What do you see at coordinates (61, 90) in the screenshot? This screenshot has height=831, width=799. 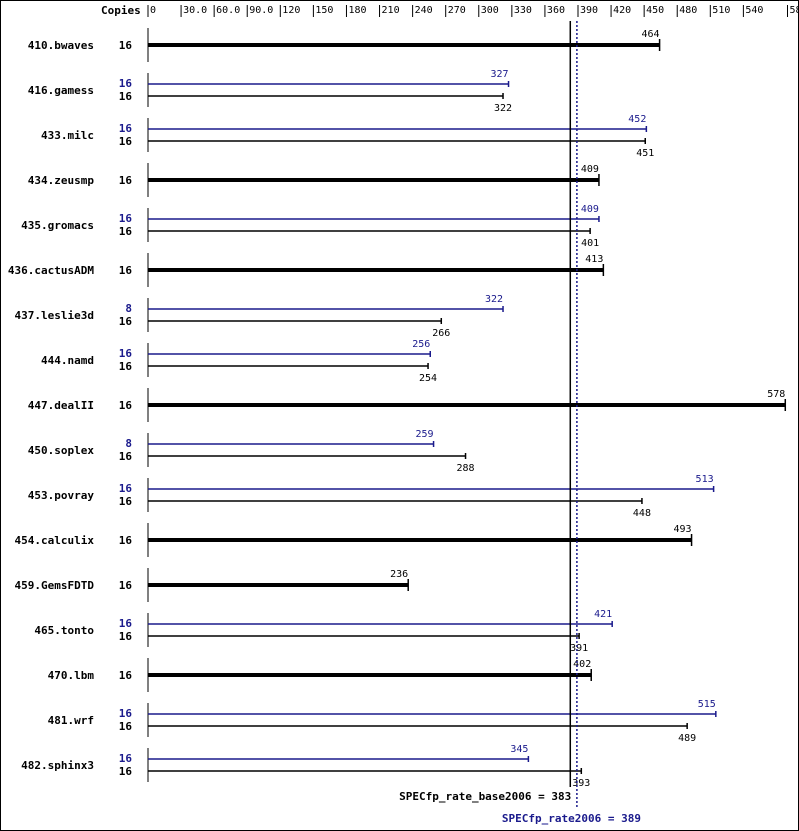 I see `benchmark-label: 416.gamess` at bounding box center [61, 90].